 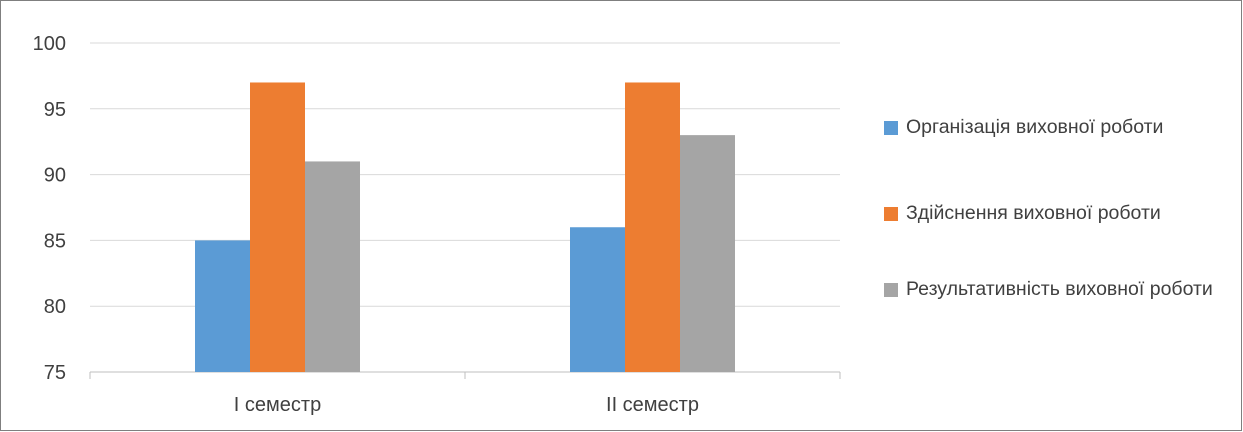 What do you see at coordinates (55, 241) in the screenshot?
I see `y-tick-label-85: 85` at bounding box center [55, 241].